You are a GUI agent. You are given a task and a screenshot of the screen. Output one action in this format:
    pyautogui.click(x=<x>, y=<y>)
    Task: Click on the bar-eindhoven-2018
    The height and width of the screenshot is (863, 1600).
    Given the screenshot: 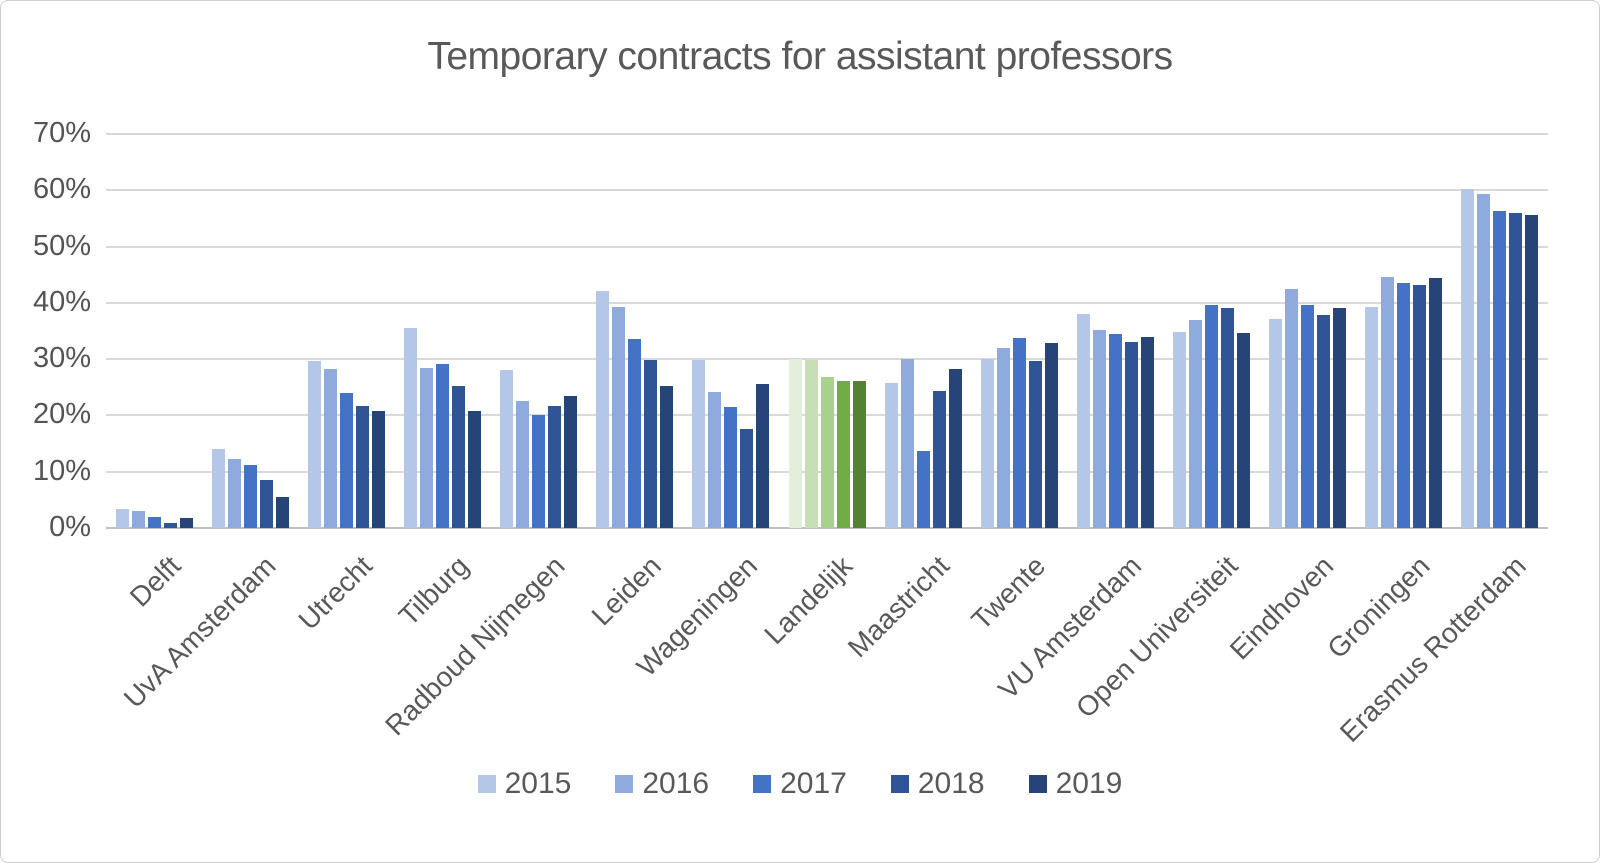 What is the action you would take?
    pyautogui.click(x=1324, y=421)
    